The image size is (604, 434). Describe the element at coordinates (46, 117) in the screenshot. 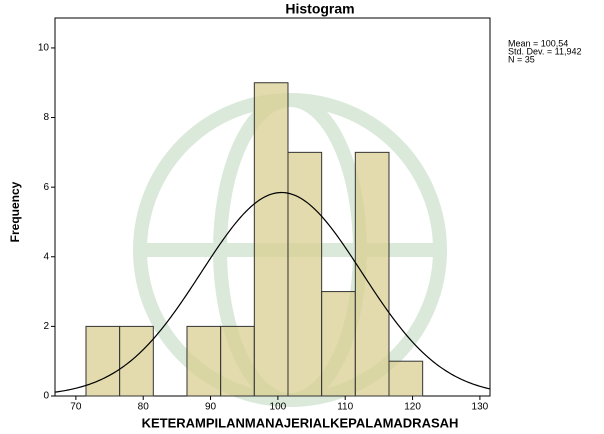

I see `y-tick-label: 8` at that location.